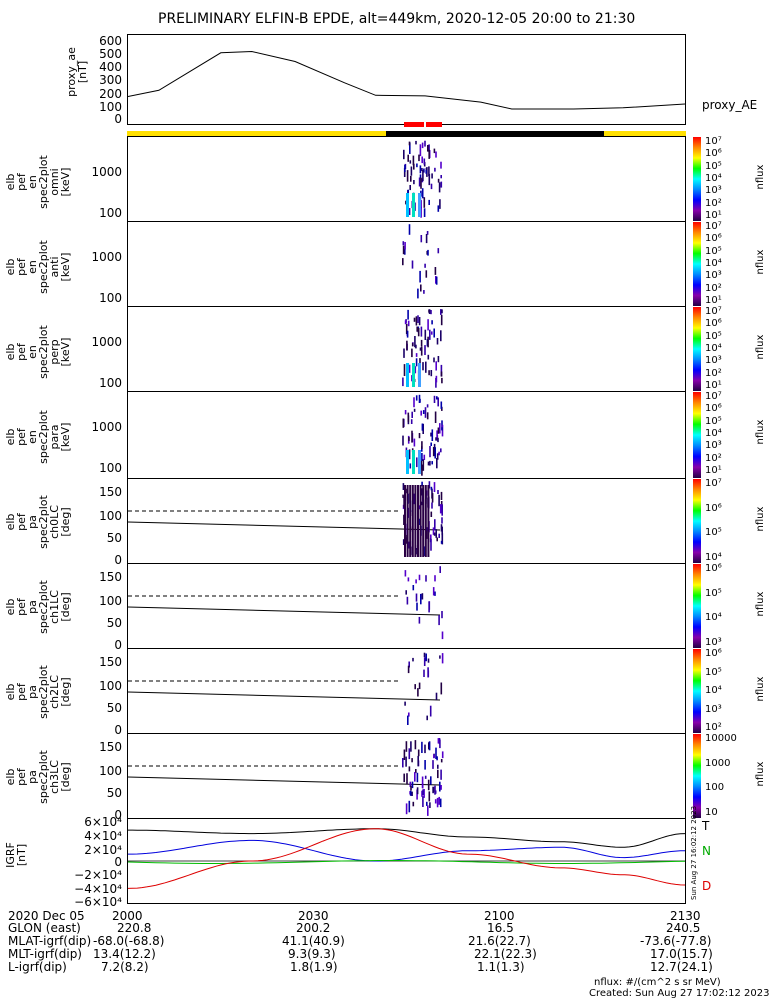 This screenshot has height=1000, width=775. Describe the element at coordinates (313, 928) in the screenshot. I see `footer-col: 200.2` at that location.